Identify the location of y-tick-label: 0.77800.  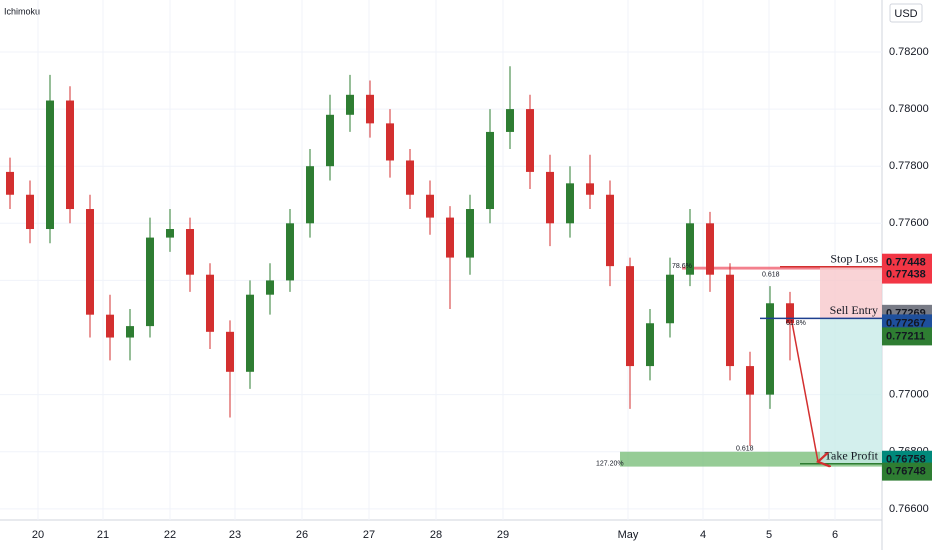
(909, 166).